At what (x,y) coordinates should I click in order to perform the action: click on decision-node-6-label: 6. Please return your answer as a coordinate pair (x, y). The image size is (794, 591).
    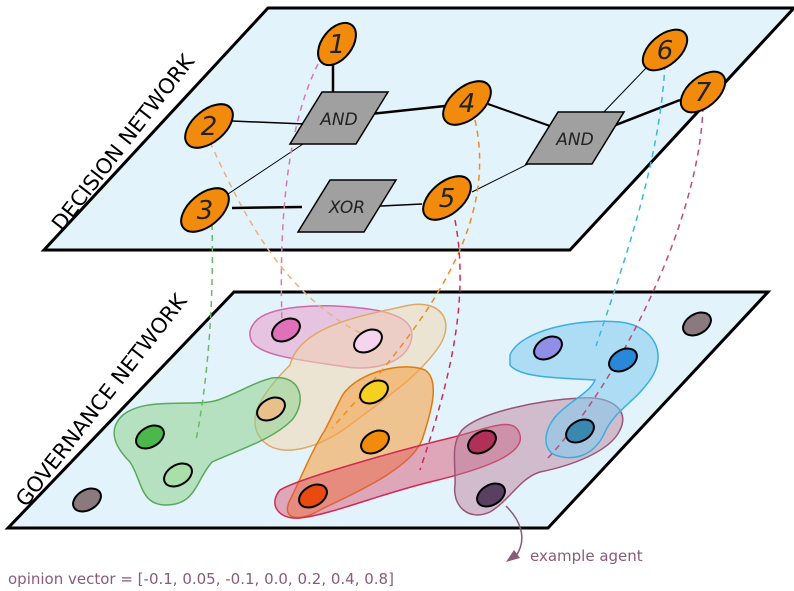
    Looking at the image, I should click on (665, 51).